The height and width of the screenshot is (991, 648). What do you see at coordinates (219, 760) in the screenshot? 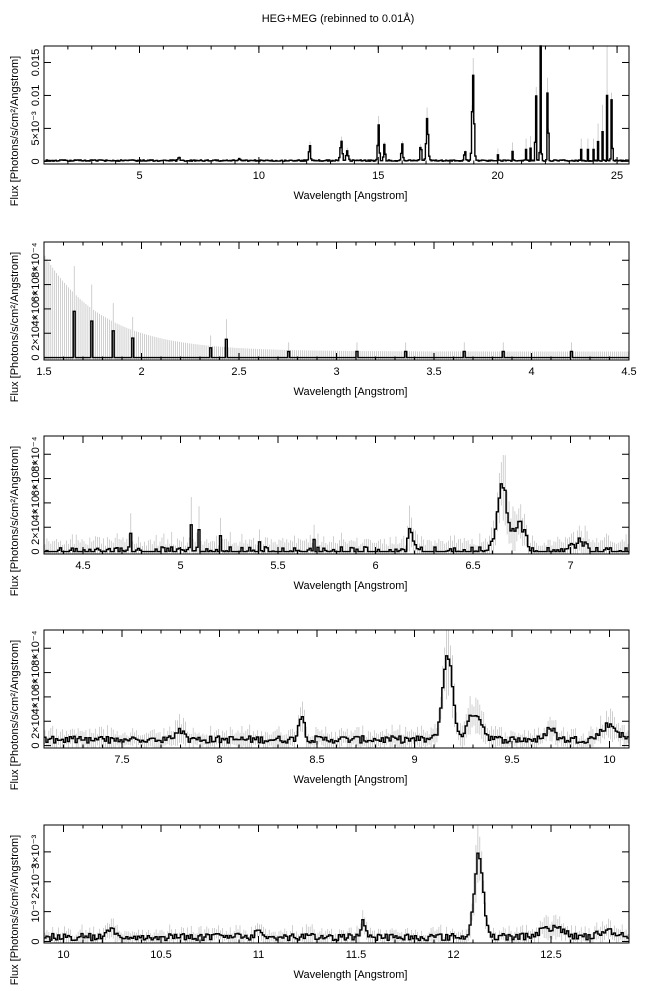
I see `x-tick-label: 8` at bounding box center [219, 760].